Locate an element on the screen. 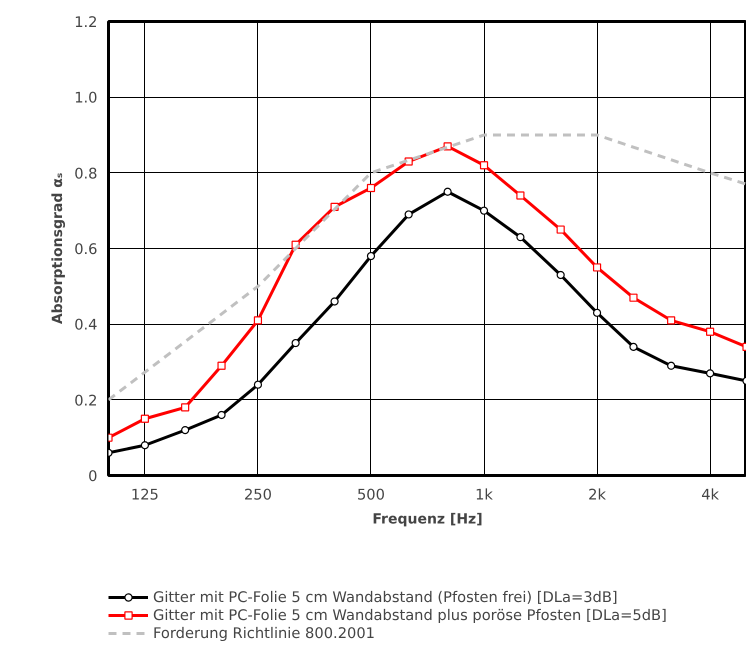  y-tick-label: 0.6 is located at coordinates (86, 249).